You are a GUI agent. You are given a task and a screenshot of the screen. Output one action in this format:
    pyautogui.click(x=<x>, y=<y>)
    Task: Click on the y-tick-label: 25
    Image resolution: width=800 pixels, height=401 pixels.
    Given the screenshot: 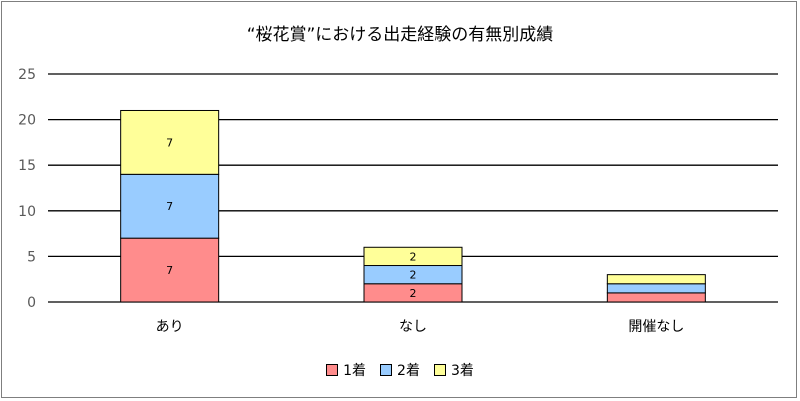 What is the action you would take?
    pyautogui.click(x=27, y=75)
    